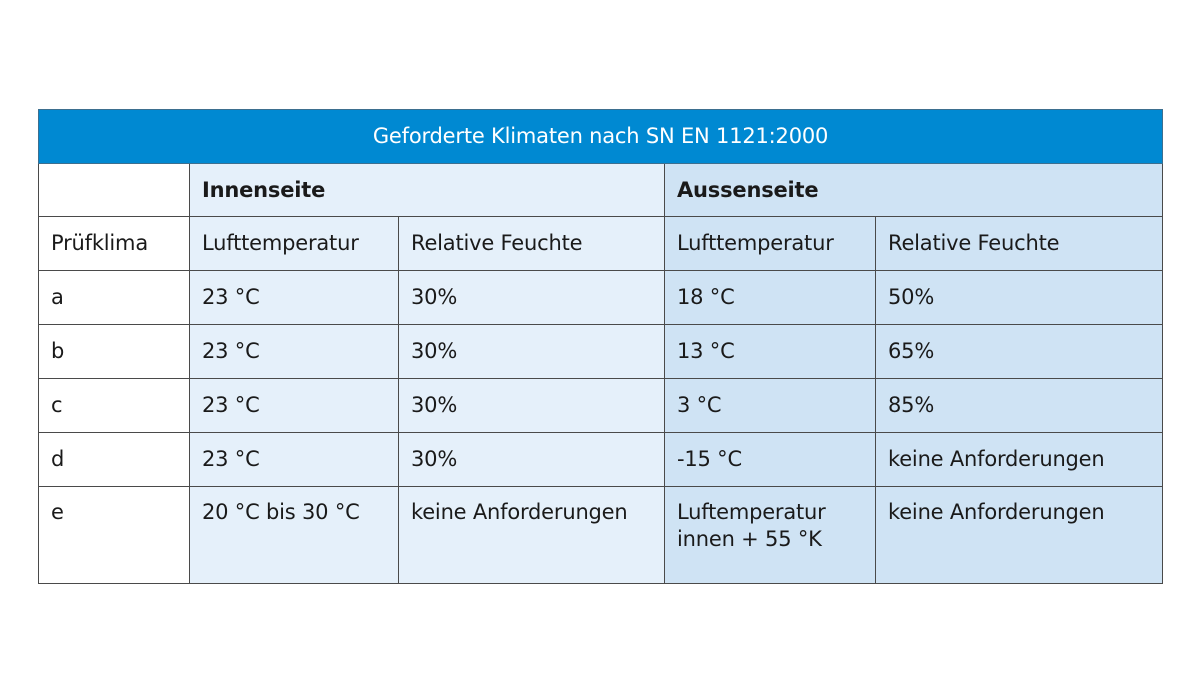 The height and width of the screenshot is (676, 1200). I want to click on outer-temp-cell: 18 °C, so click(770, 297).